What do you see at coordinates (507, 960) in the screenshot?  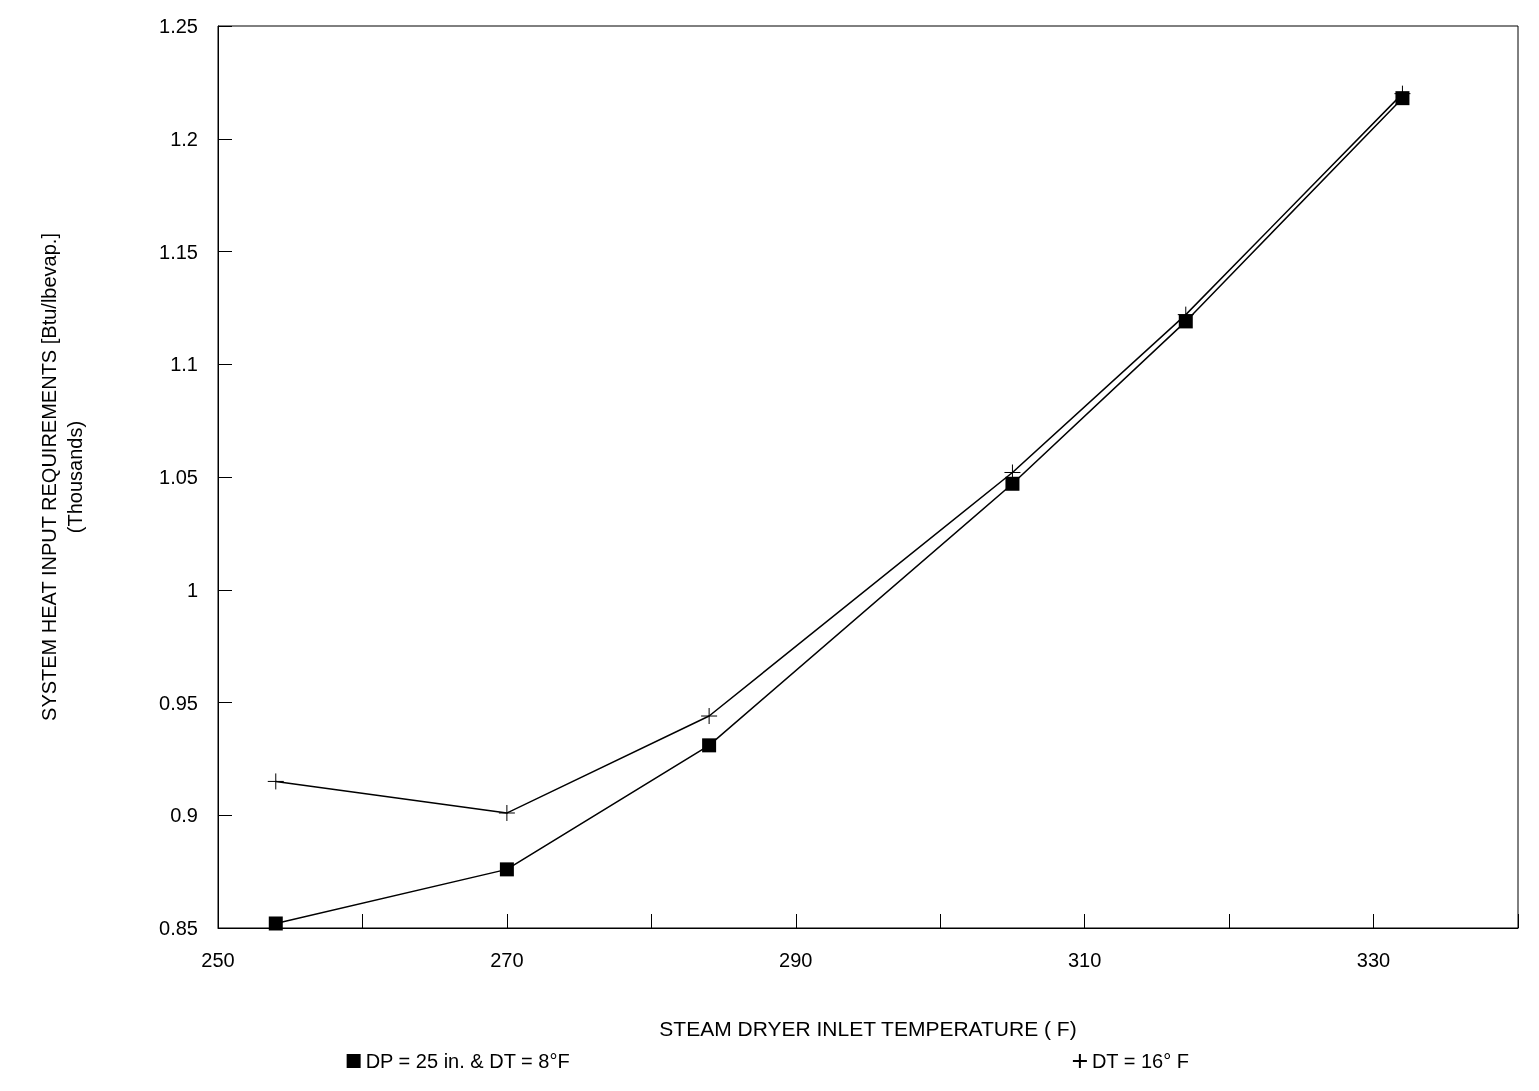 I see `x-tick-label: 270` at bounding box center [507, 960].